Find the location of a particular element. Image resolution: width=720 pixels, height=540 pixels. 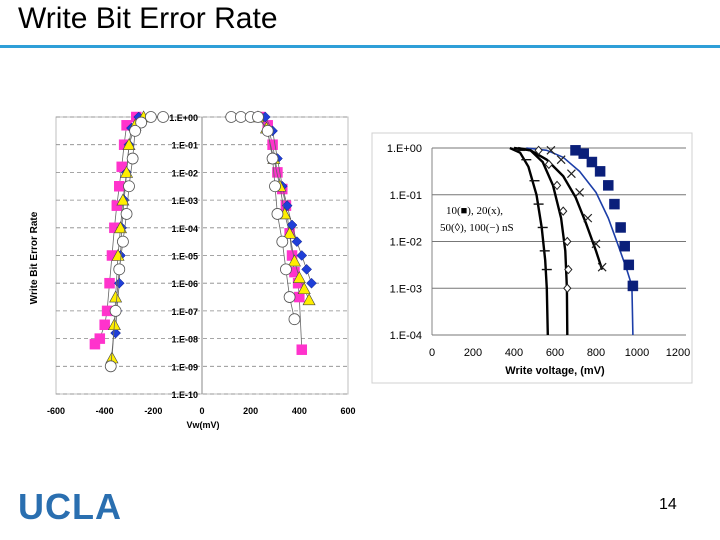

left-y-tick: 1.E-09 is located at coordinates (184, 367).